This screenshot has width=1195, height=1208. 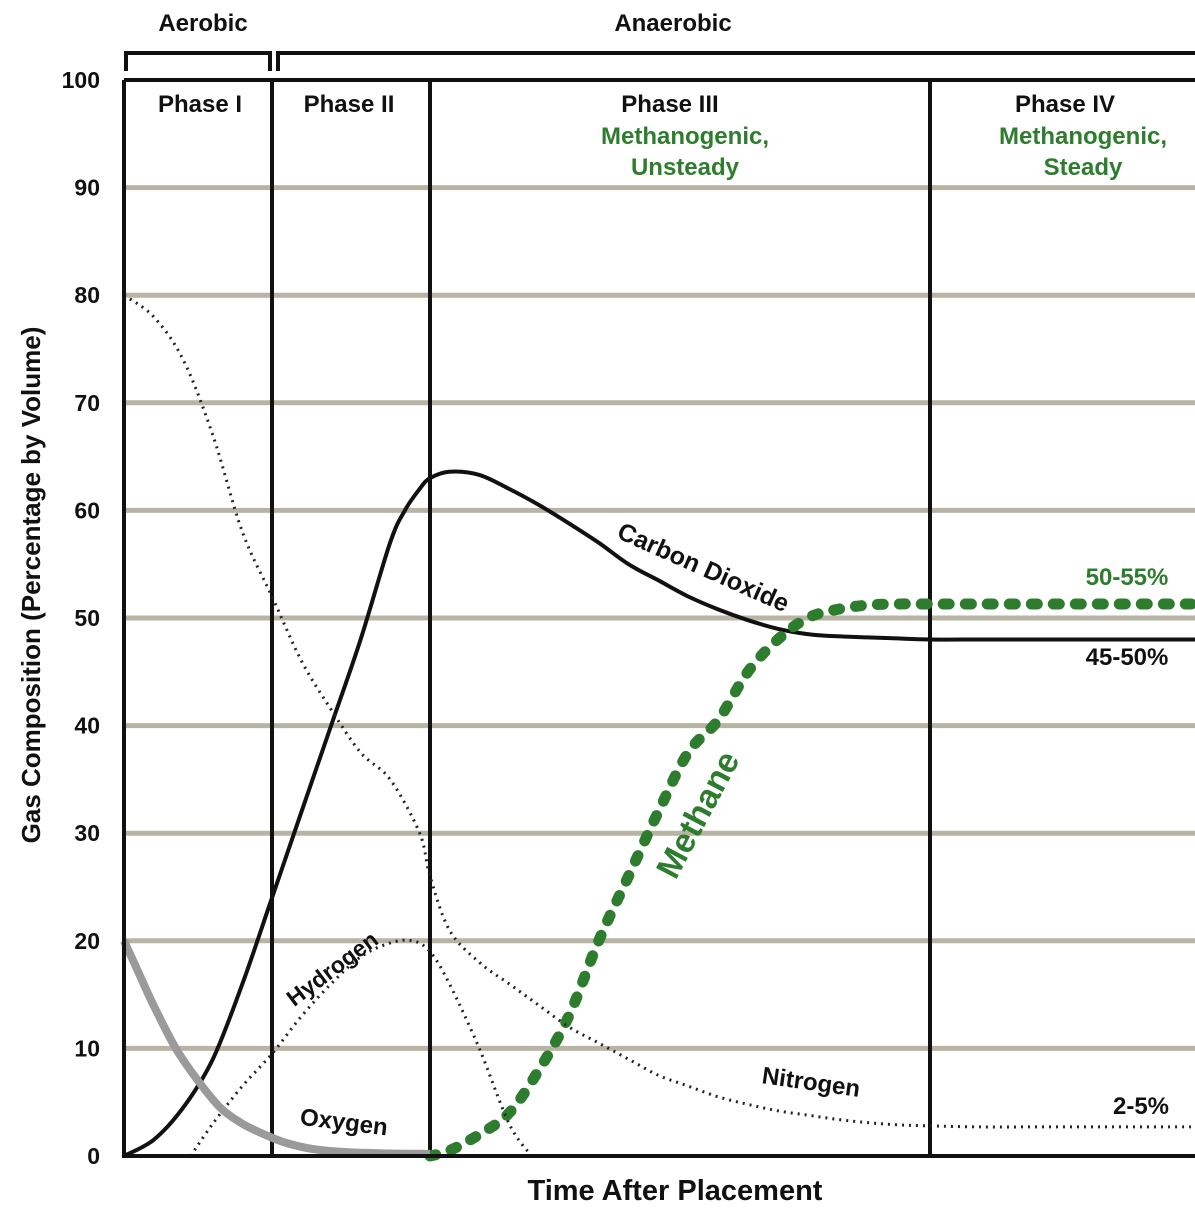 I want to click on y-tick-label: 40, so click(x=87, y=726).